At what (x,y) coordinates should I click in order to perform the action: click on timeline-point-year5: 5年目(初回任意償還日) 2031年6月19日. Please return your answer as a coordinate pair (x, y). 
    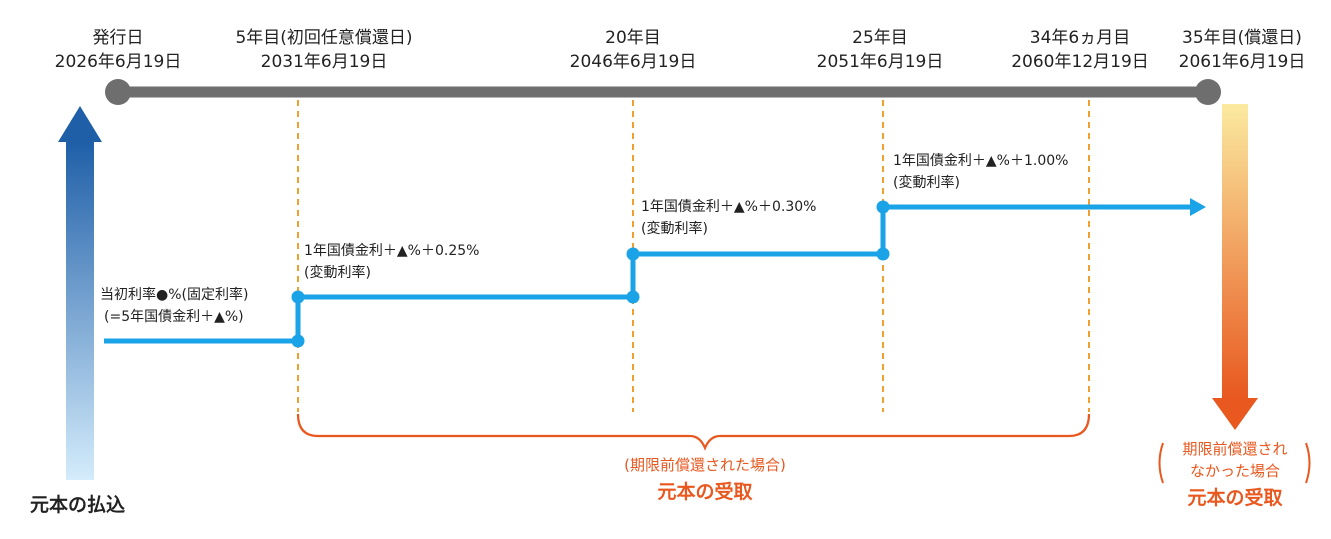
    Looking at the image, I should click on (323, 50).